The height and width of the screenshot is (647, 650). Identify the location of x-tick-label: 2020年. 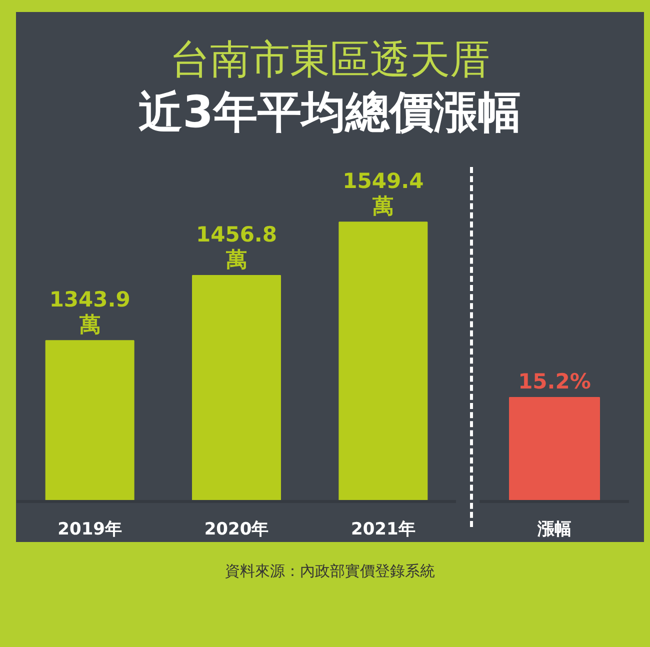
(236, 530).